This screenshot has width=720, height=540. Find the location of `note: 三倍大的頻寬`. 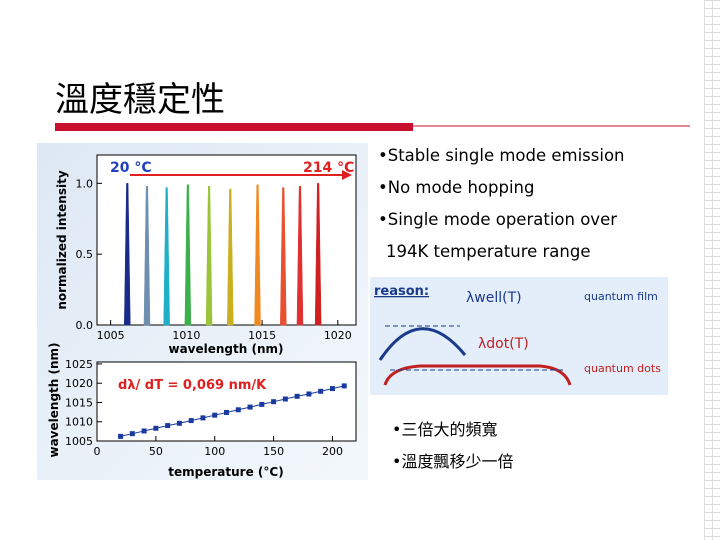

note: 三倍大的頻寬 is located at coordinates (444, 428).